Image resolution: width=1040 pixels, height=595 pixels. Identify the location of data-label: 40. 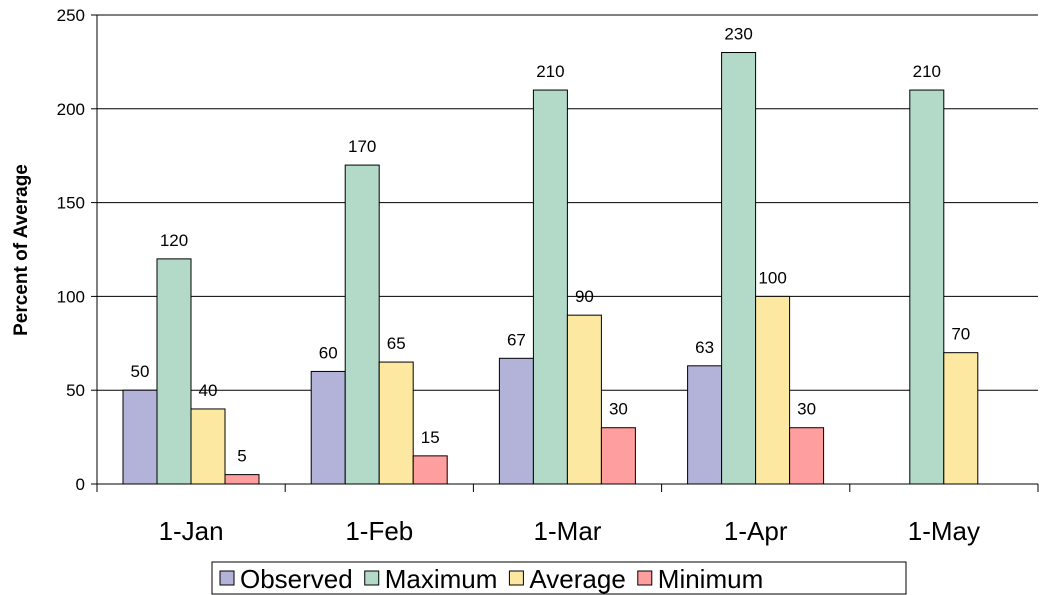
(208, 390).